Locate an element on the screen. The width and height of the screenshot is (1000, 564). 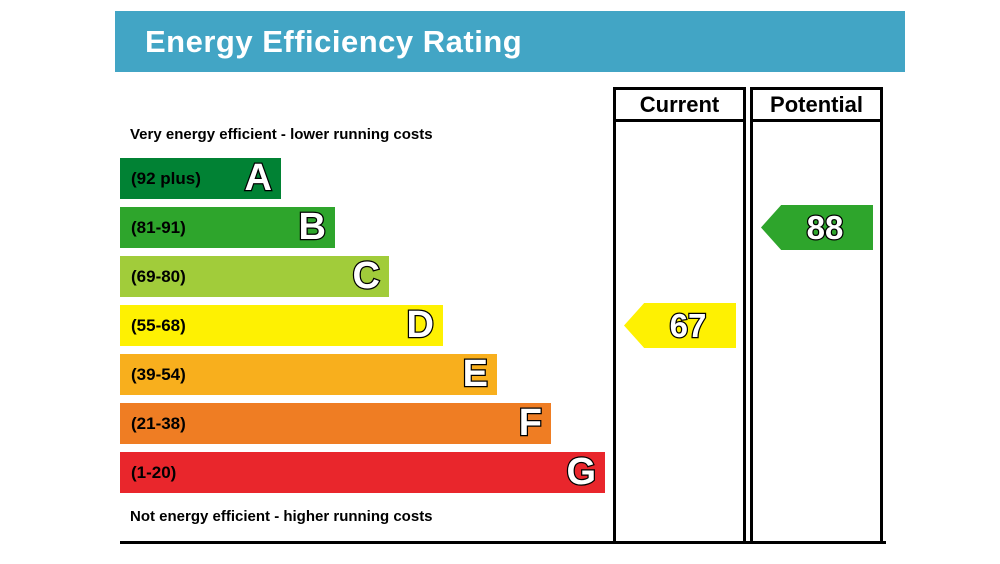
band-row-g: (1-20) G is located at coordinates (362, 472).